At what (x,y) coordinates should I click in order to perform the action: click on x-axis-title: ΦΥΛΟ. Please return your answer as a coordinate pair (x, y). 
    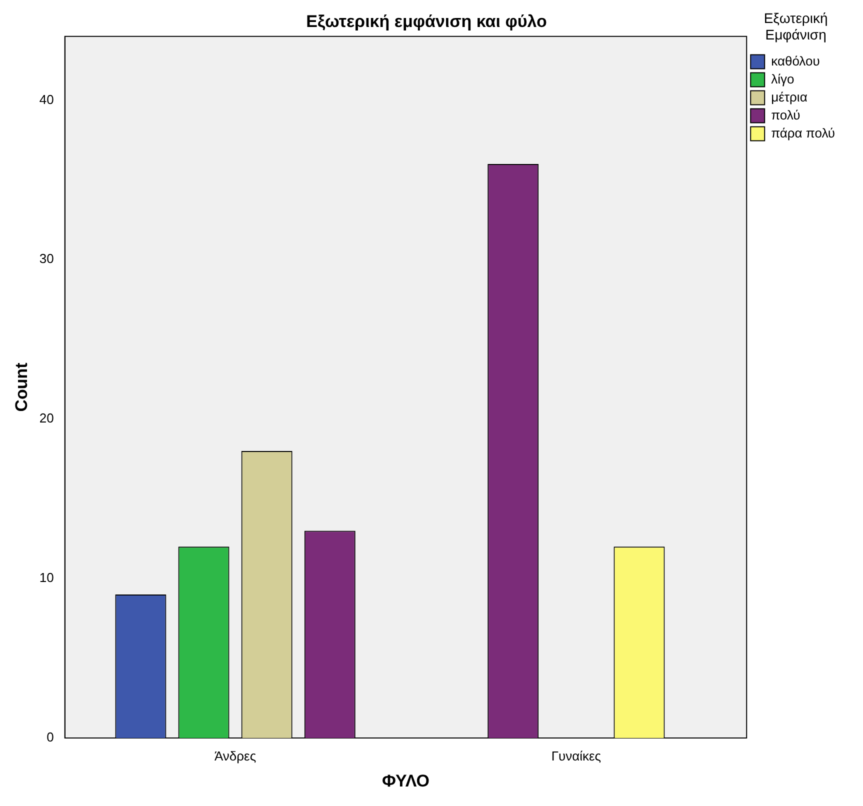
    Looking at the image, I should click on (406, 780).